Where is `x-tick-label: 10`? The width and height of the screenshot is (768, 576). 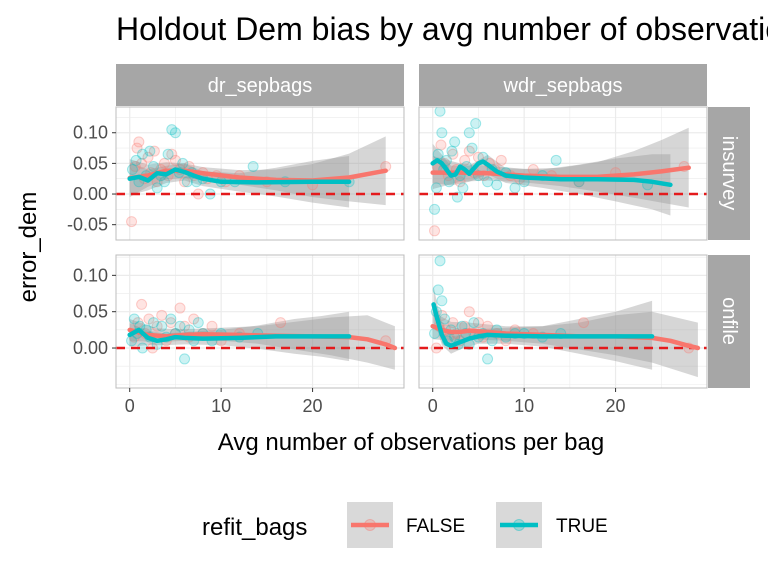 x-tick-label: 10 is located at coordinates (524, 406).